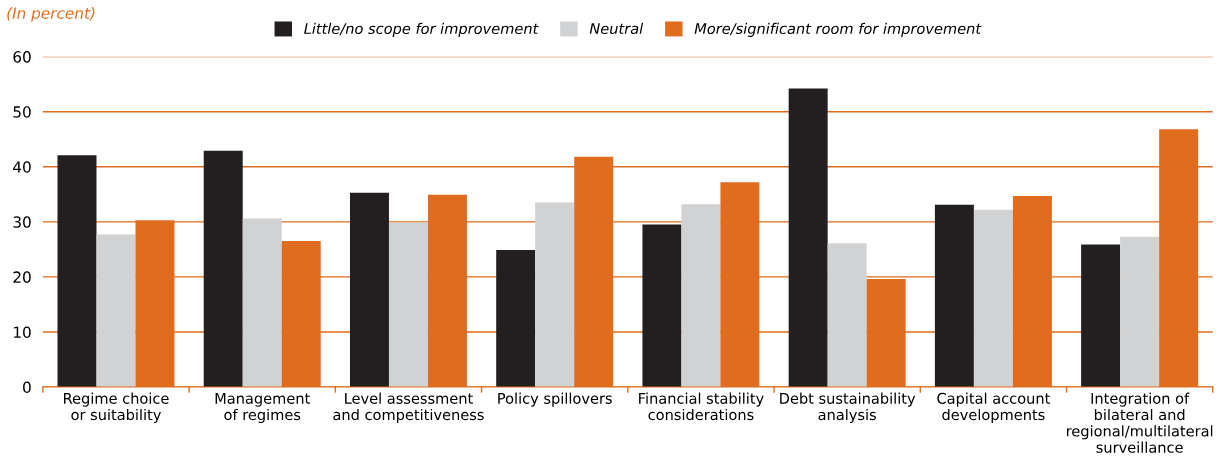 This screenshot has height=472, width=1225. I want to click on x-tick-label: Integration of bilateral and regional/multilateral surveillance, so click(1139, 422).